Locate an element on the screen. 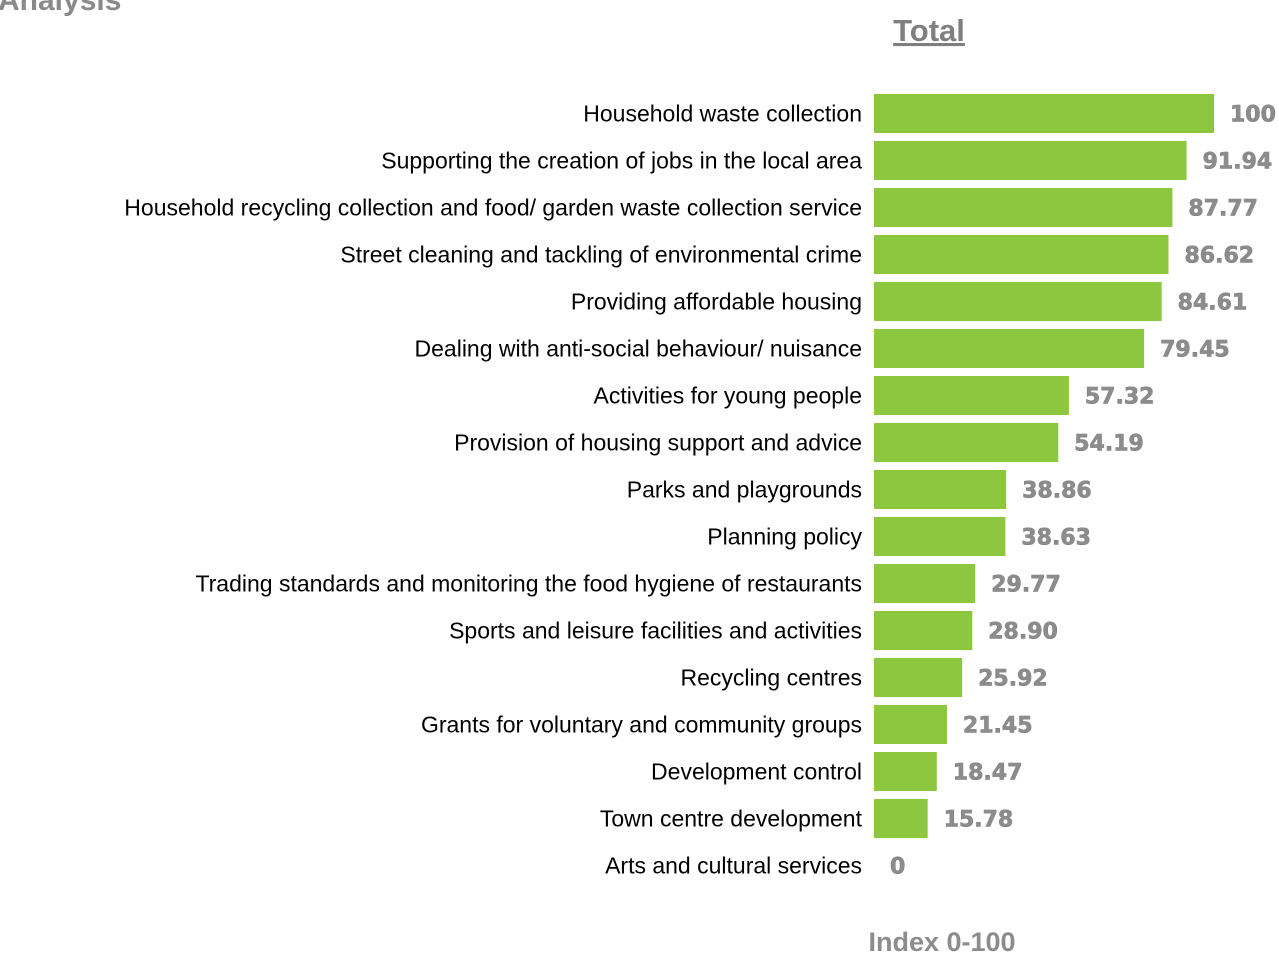  value-label: 38.86 is located at coordinates (1057, 491).